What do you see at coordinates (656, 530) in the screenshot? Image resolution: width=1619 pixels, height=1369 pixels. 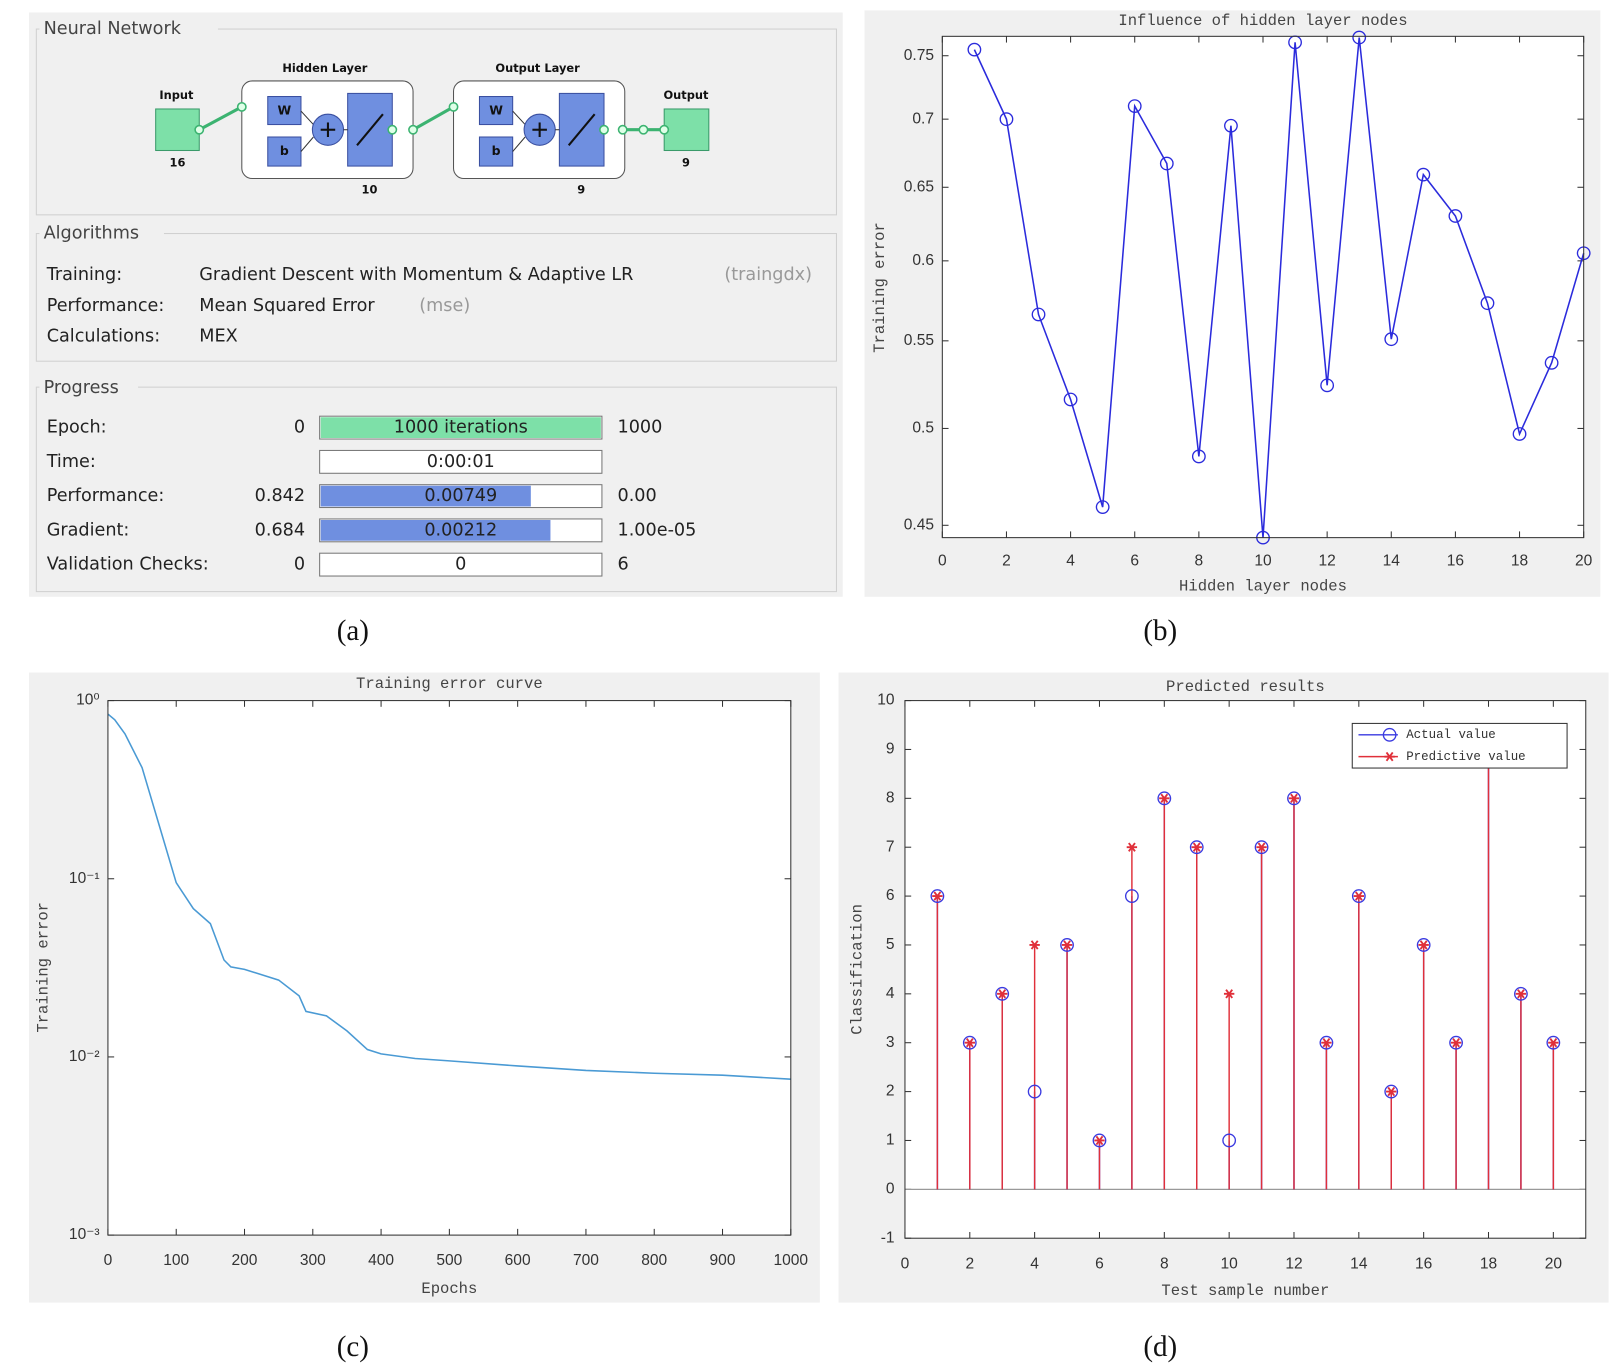 I see `progress-end: 1.00e-05` at bounding box center [656, 530].